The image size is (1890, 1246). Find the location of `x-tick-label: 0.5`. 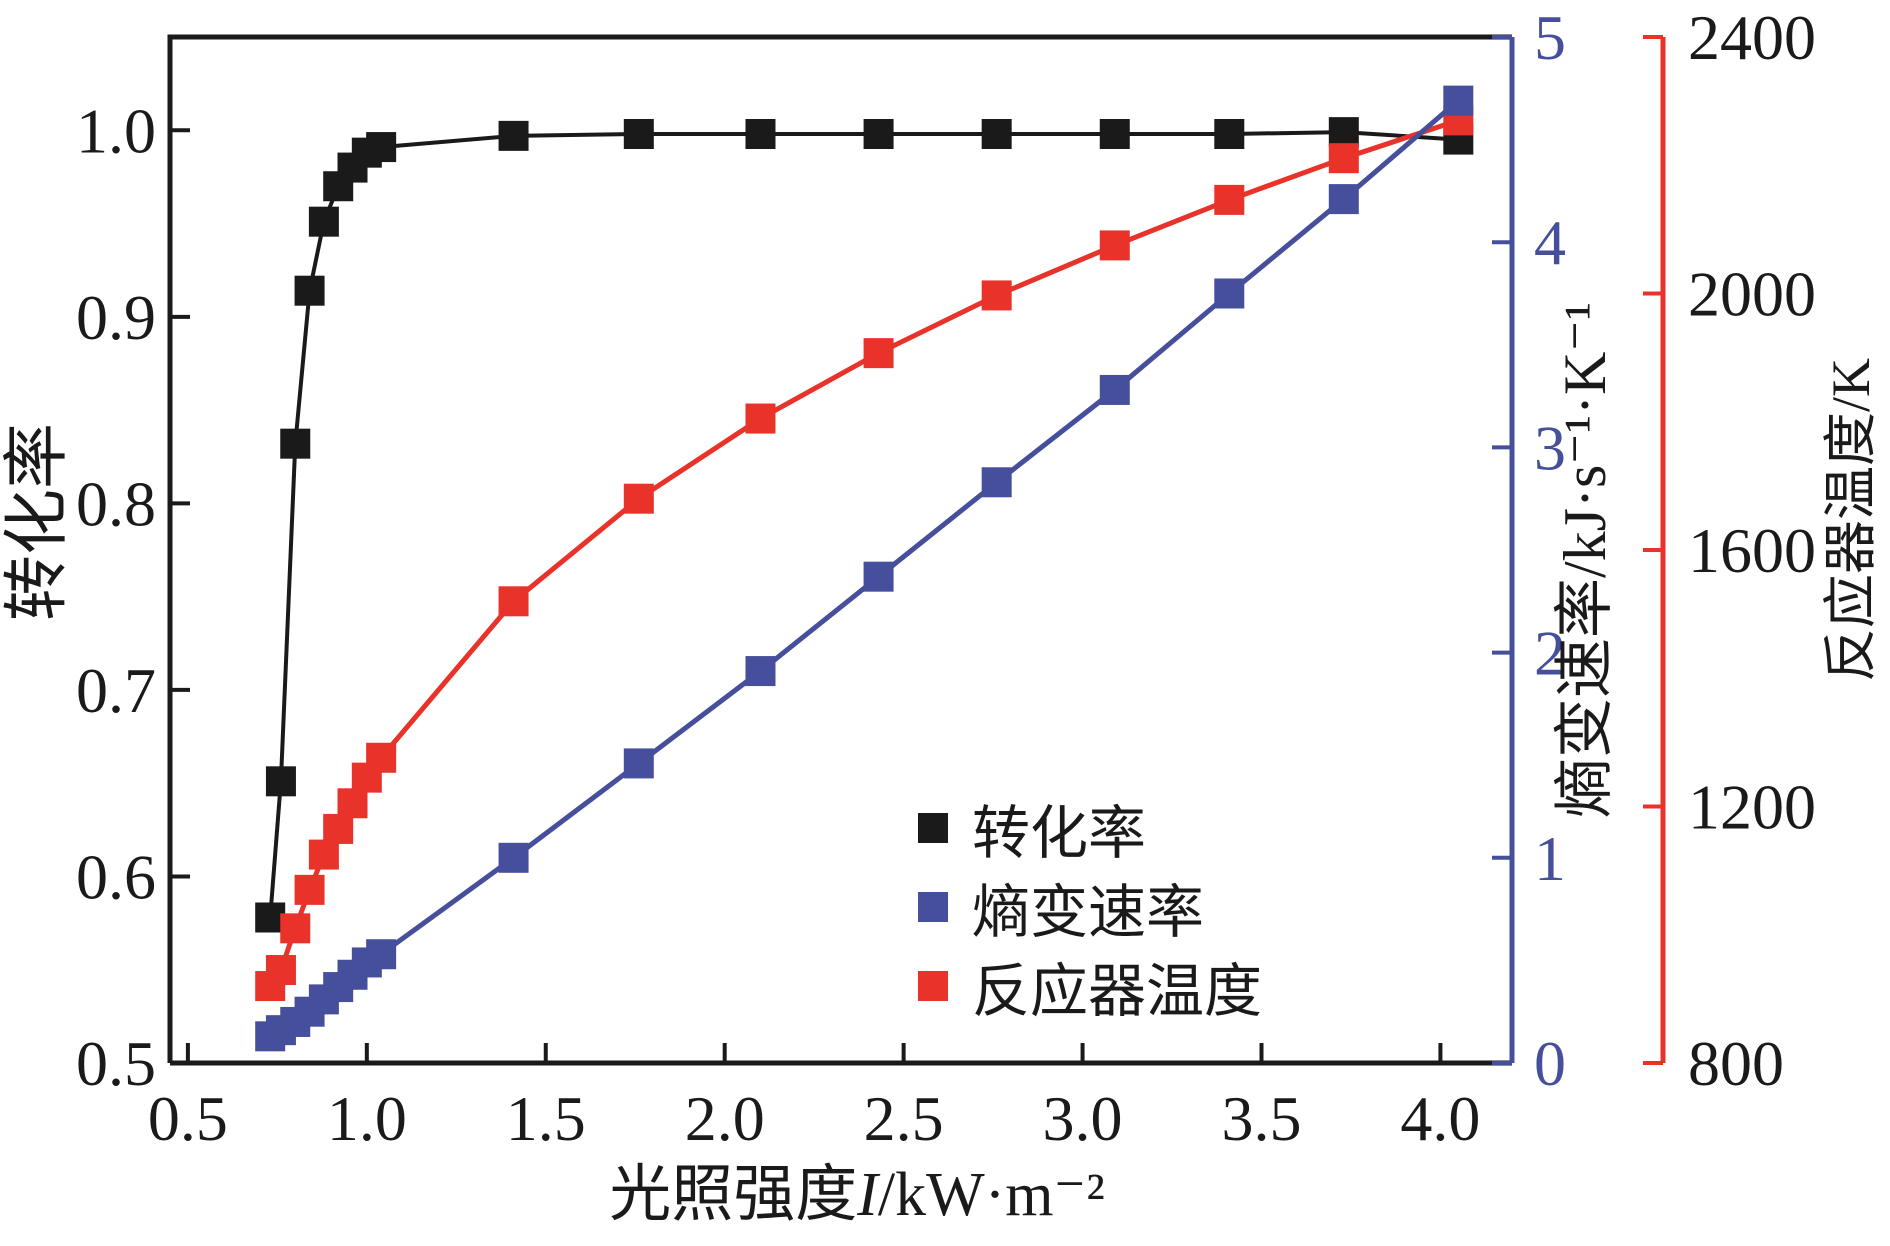

x-tick-label: 0.5 is located at coordinates (188, 1118).